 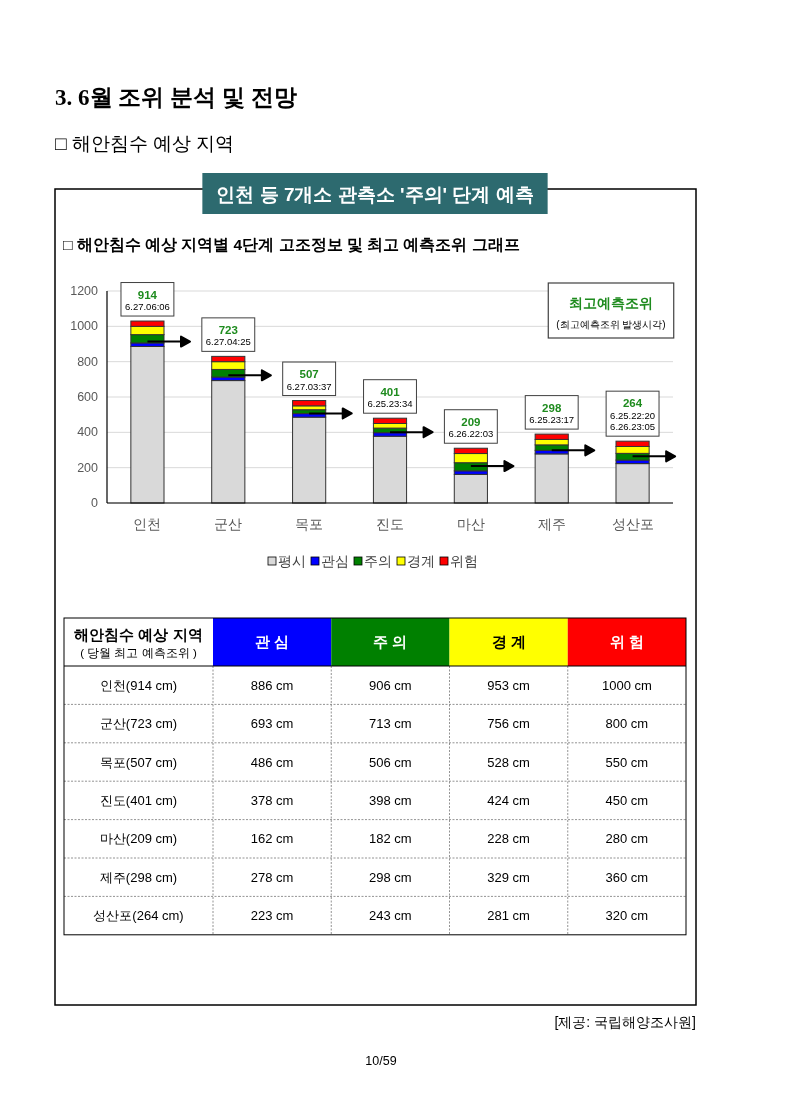 What do you see at coordinates (272, 877) in the screenshot?
I see `data-label: 278 cm` at bounding box center [272, 877].